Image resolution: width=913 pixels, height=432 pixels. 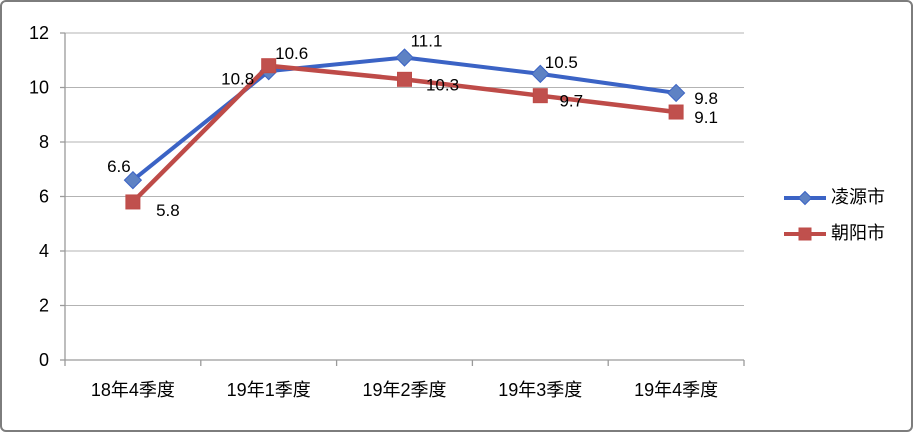 I want to click on legend: 凌源市 朝阳市, so click(x=834, y=215).